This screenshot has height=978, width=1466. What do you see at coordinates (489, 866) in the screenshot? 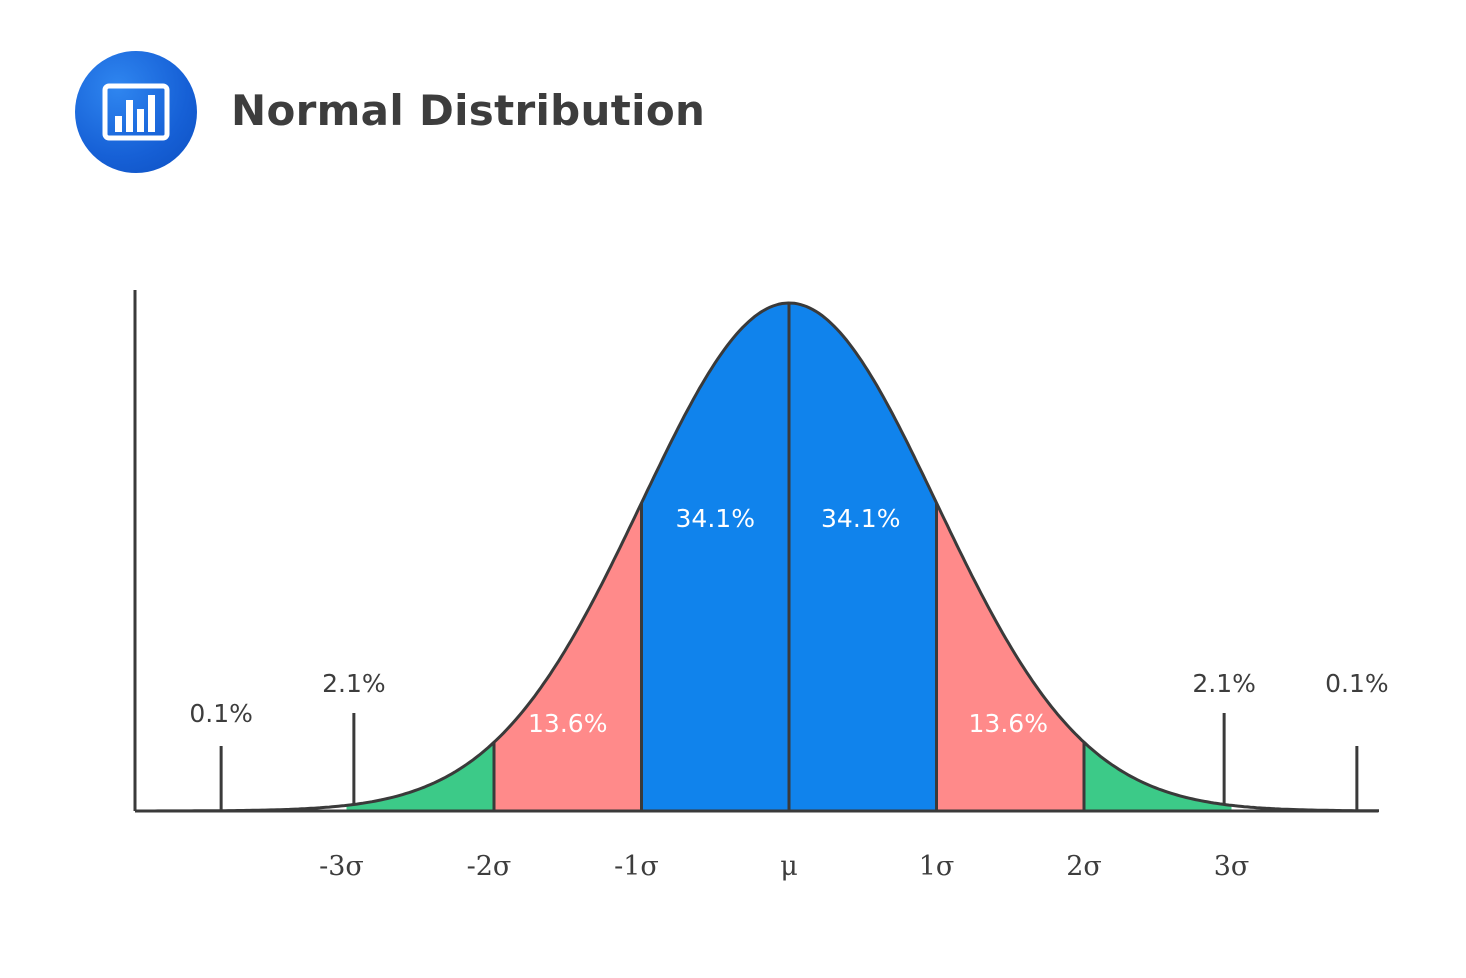
I see `x-tick-label-1: -2σ` at bounding box center [489, 866].